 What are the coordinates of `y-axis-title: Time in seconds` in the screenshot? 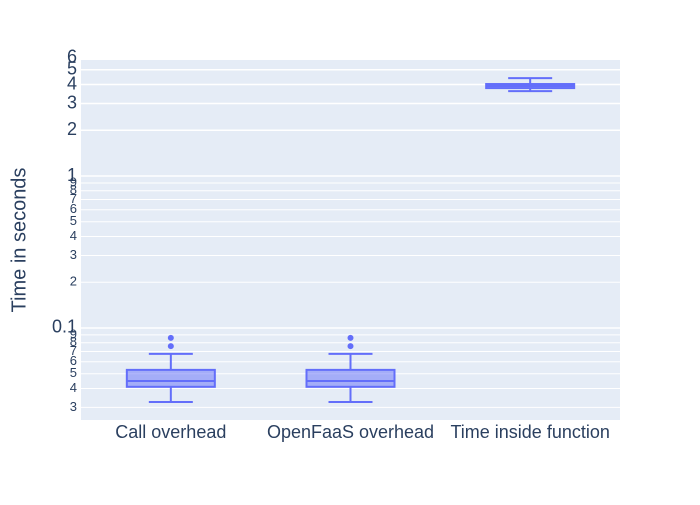 It's located at (19, 240).